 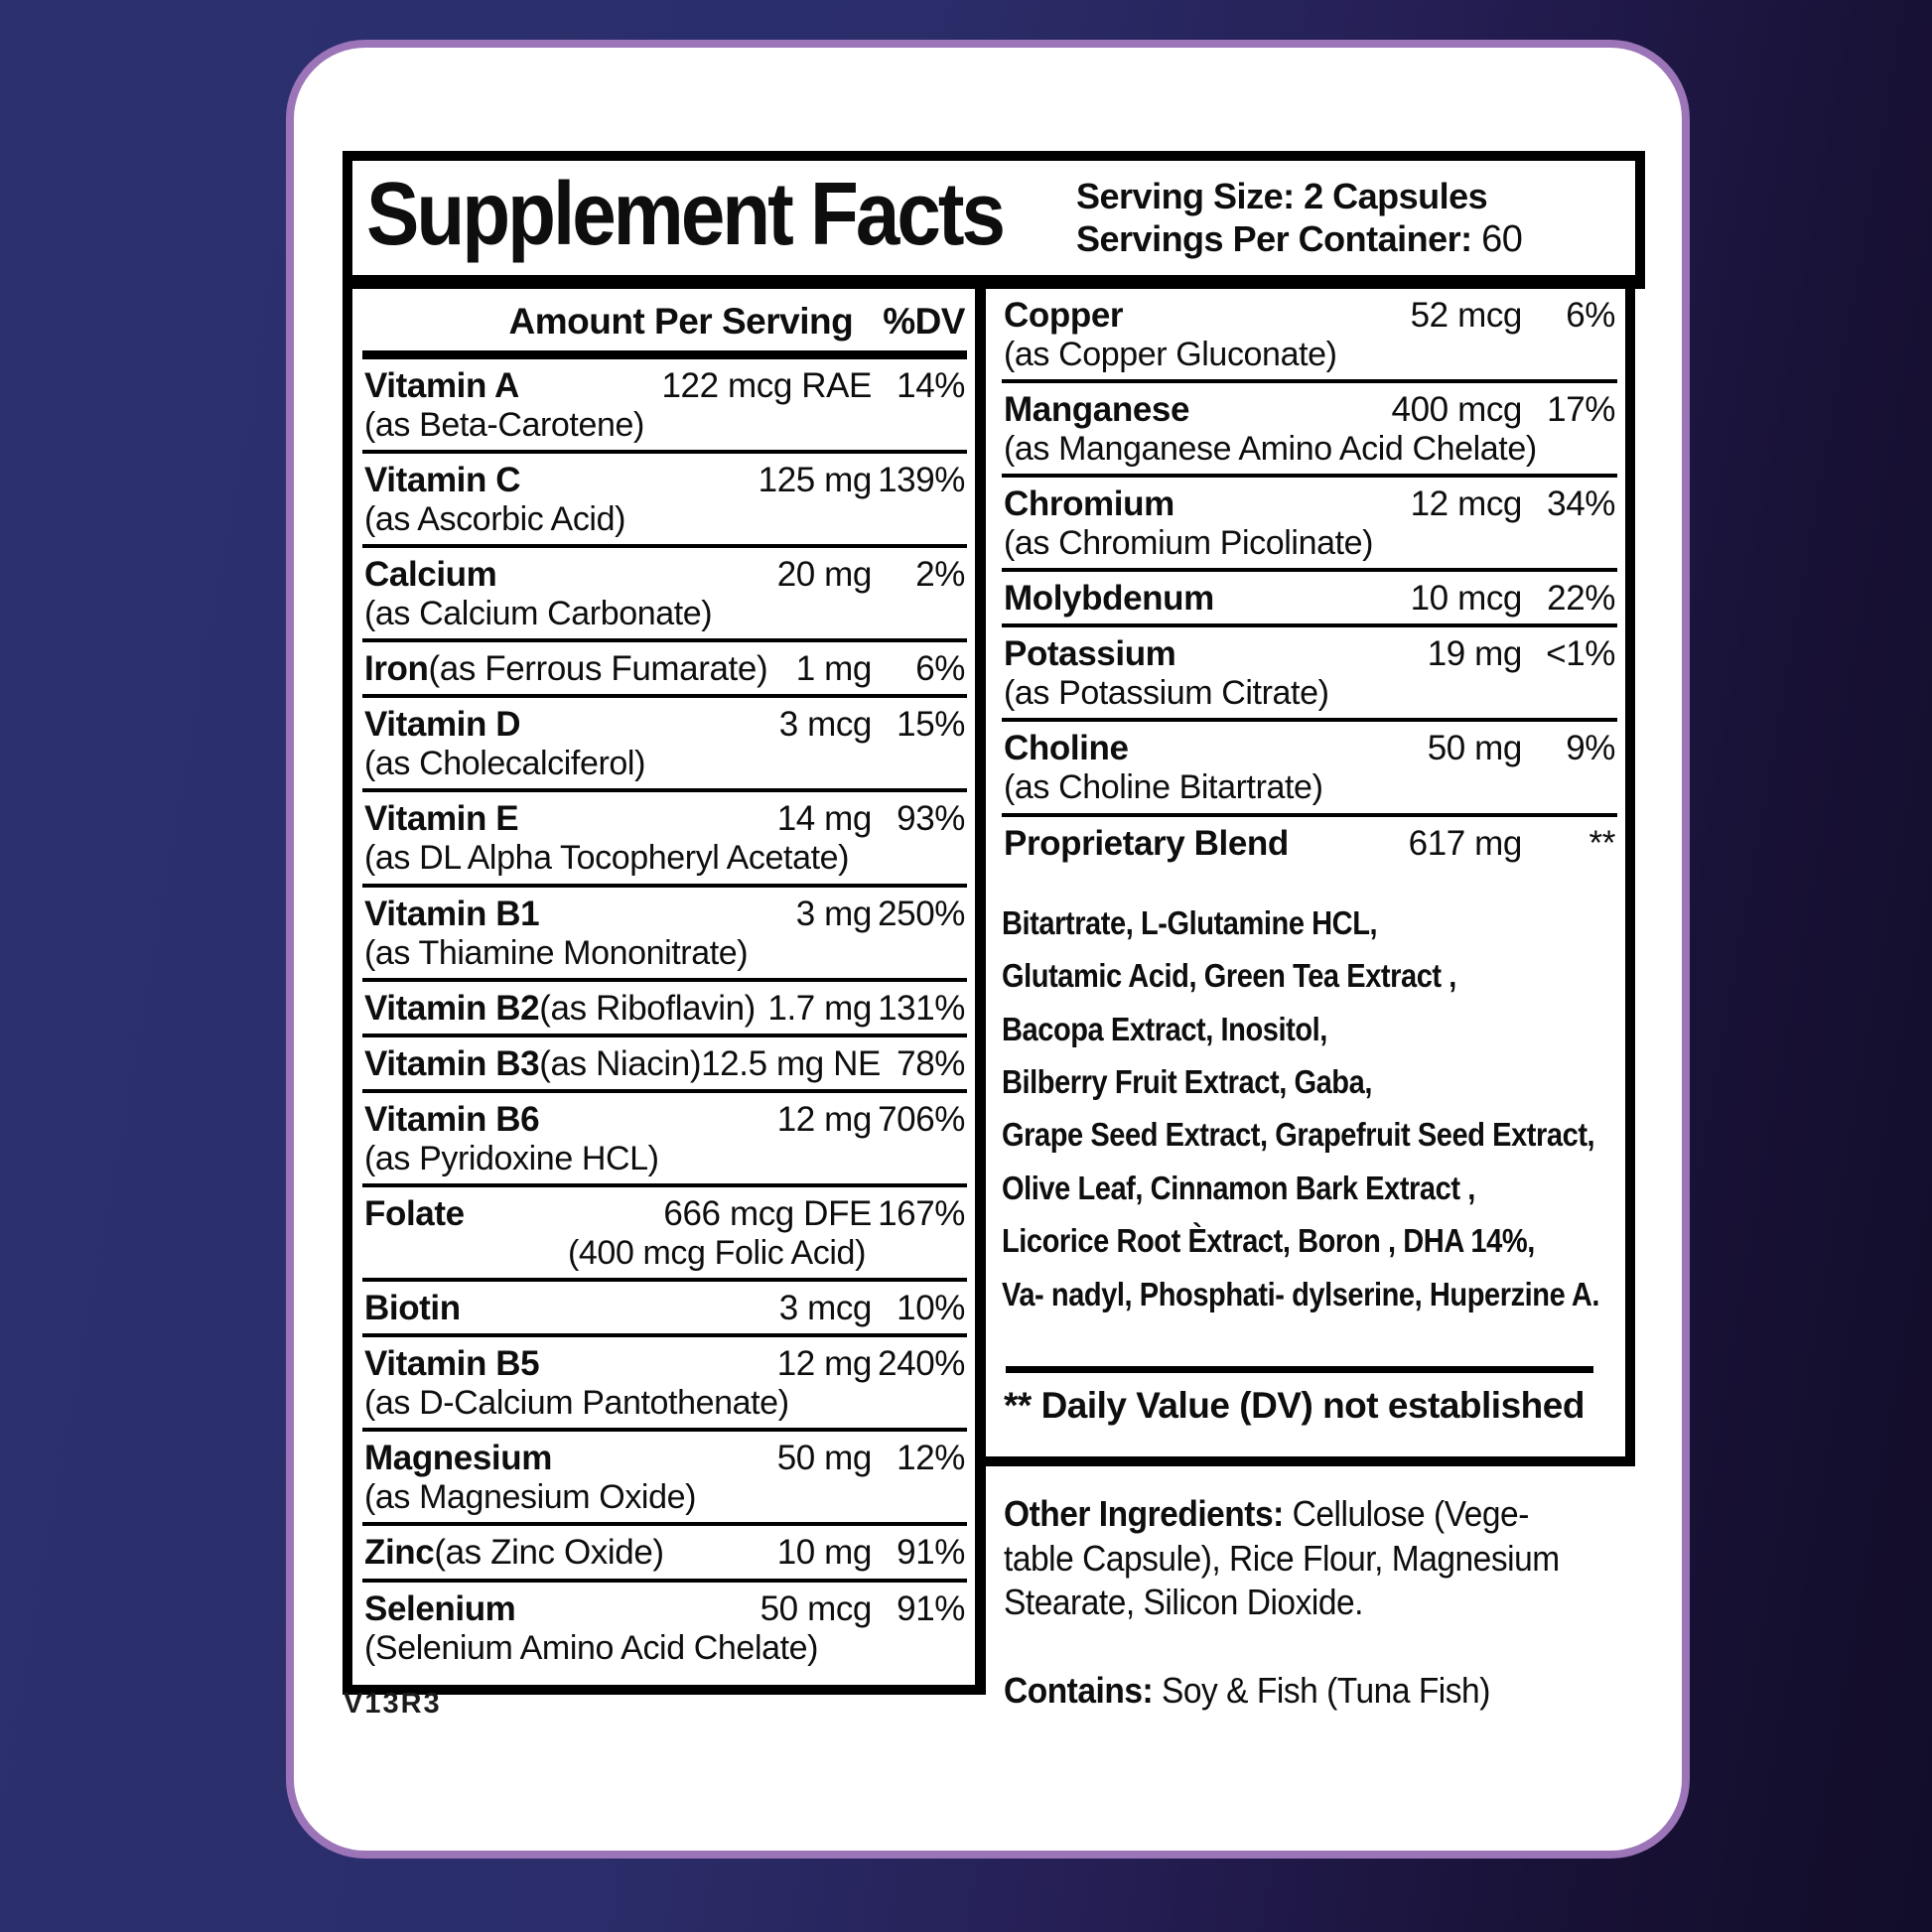 What do you see at coordinates (1467, 315) in the screenshot?
I see `nutrient-amount: 52 mcg` at bounding box center [1467, 315].